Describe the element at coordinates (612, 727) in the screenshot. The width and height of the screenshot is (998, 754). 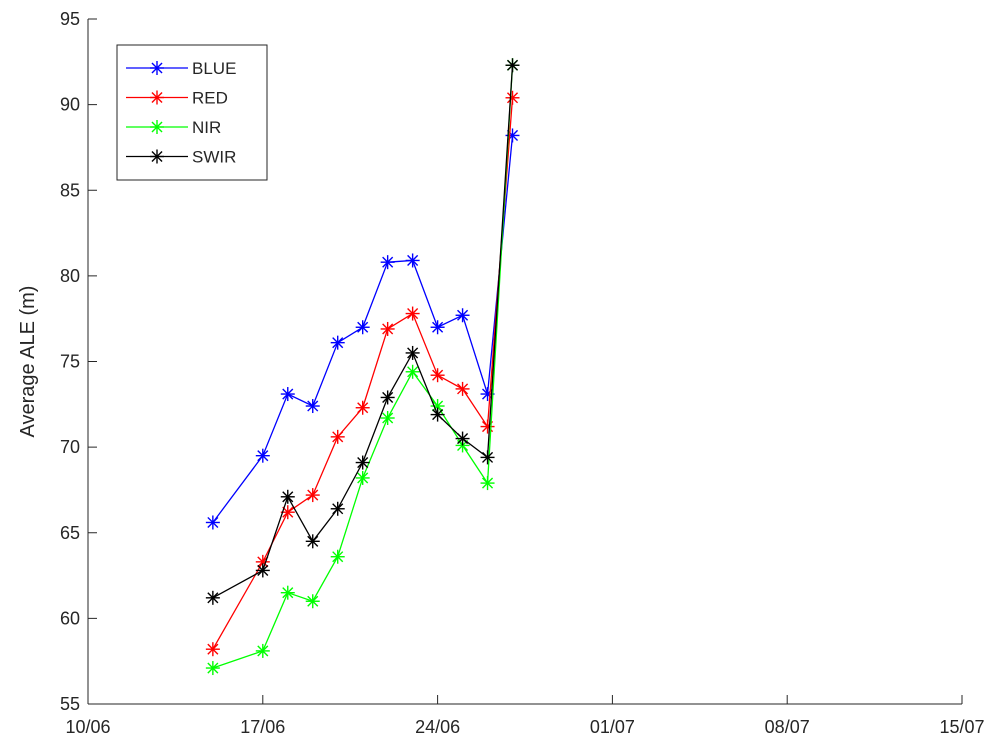
I see `x-tick-label: 01/07` at that location.